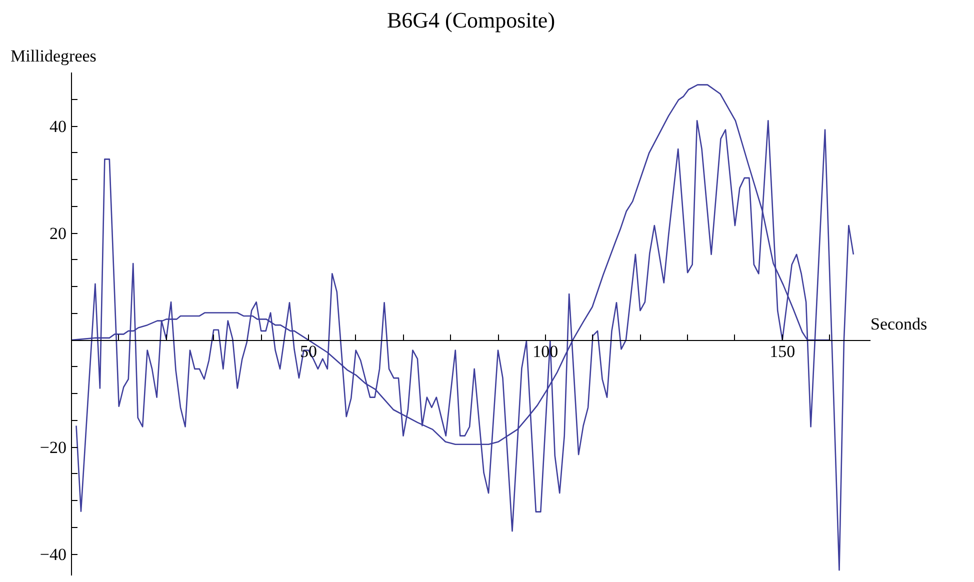  I want to click on y-tick-label: −40, so click(53, 554).